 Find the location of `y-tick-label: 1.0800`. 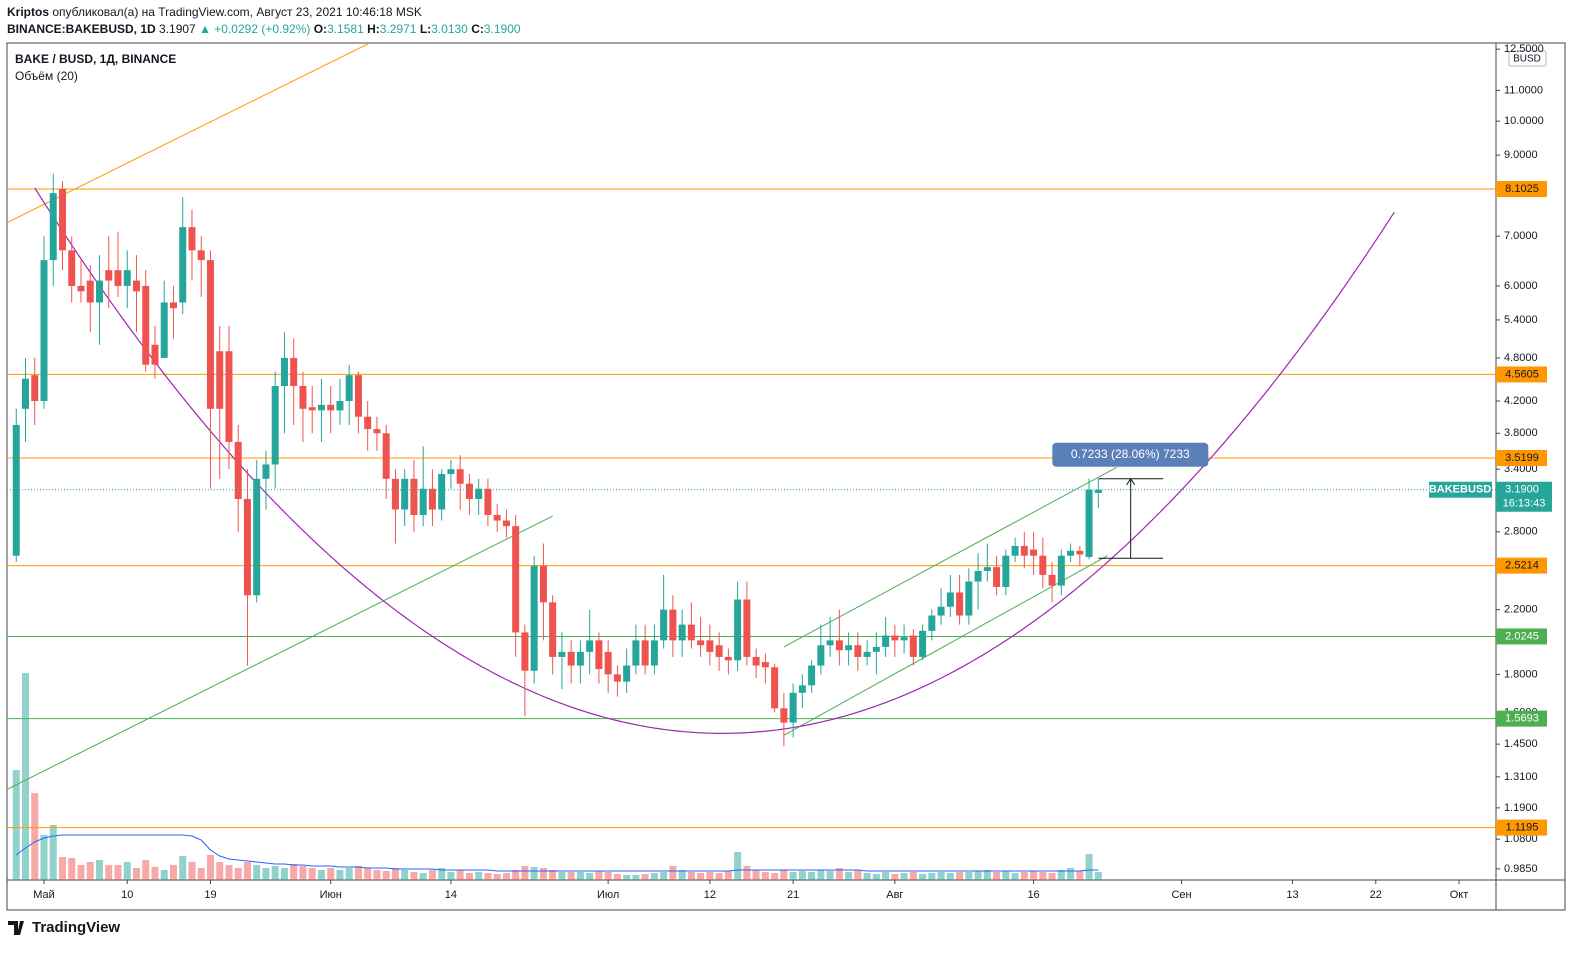

y-tick-label: 1.0800 is located at coordinates (1521, 839).